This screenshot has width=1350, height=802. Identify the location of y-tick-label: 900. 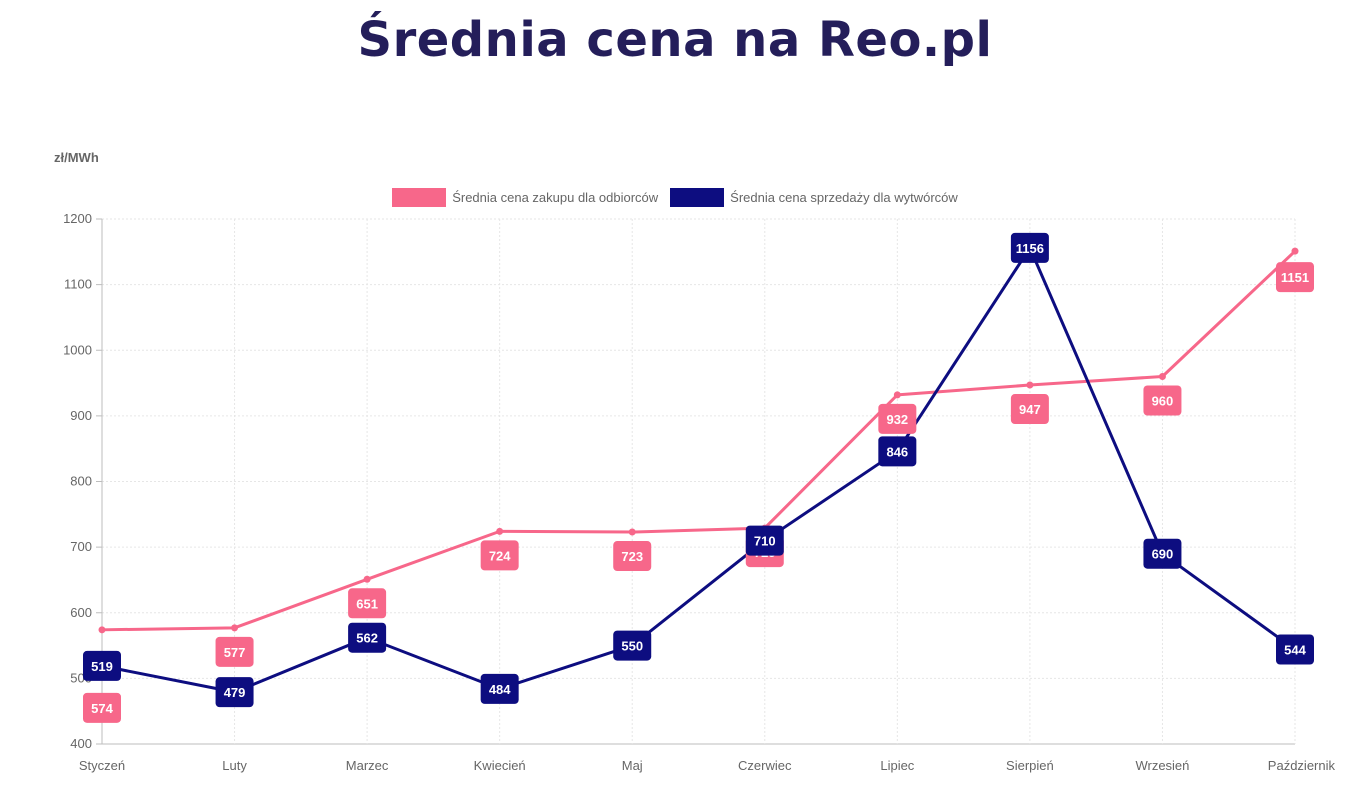
(81, 415).